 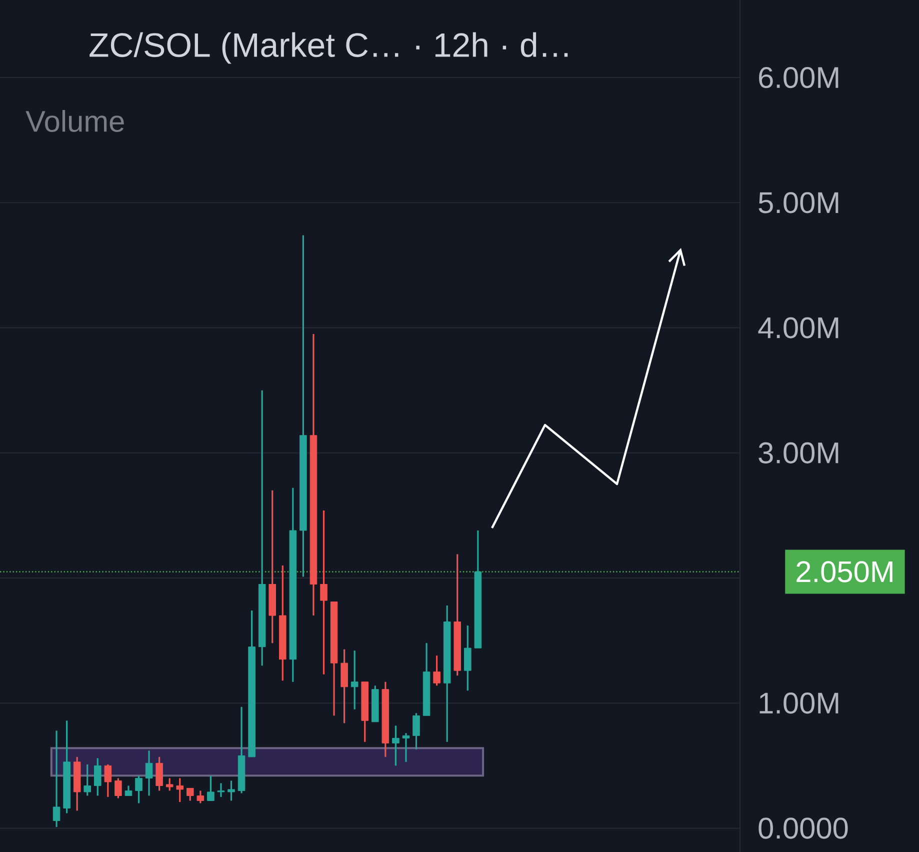 What do you see at coordinates (798, 203) in the screenshot?
I see `y-tick-label: 5.00M` at bounding box center [798, 203].